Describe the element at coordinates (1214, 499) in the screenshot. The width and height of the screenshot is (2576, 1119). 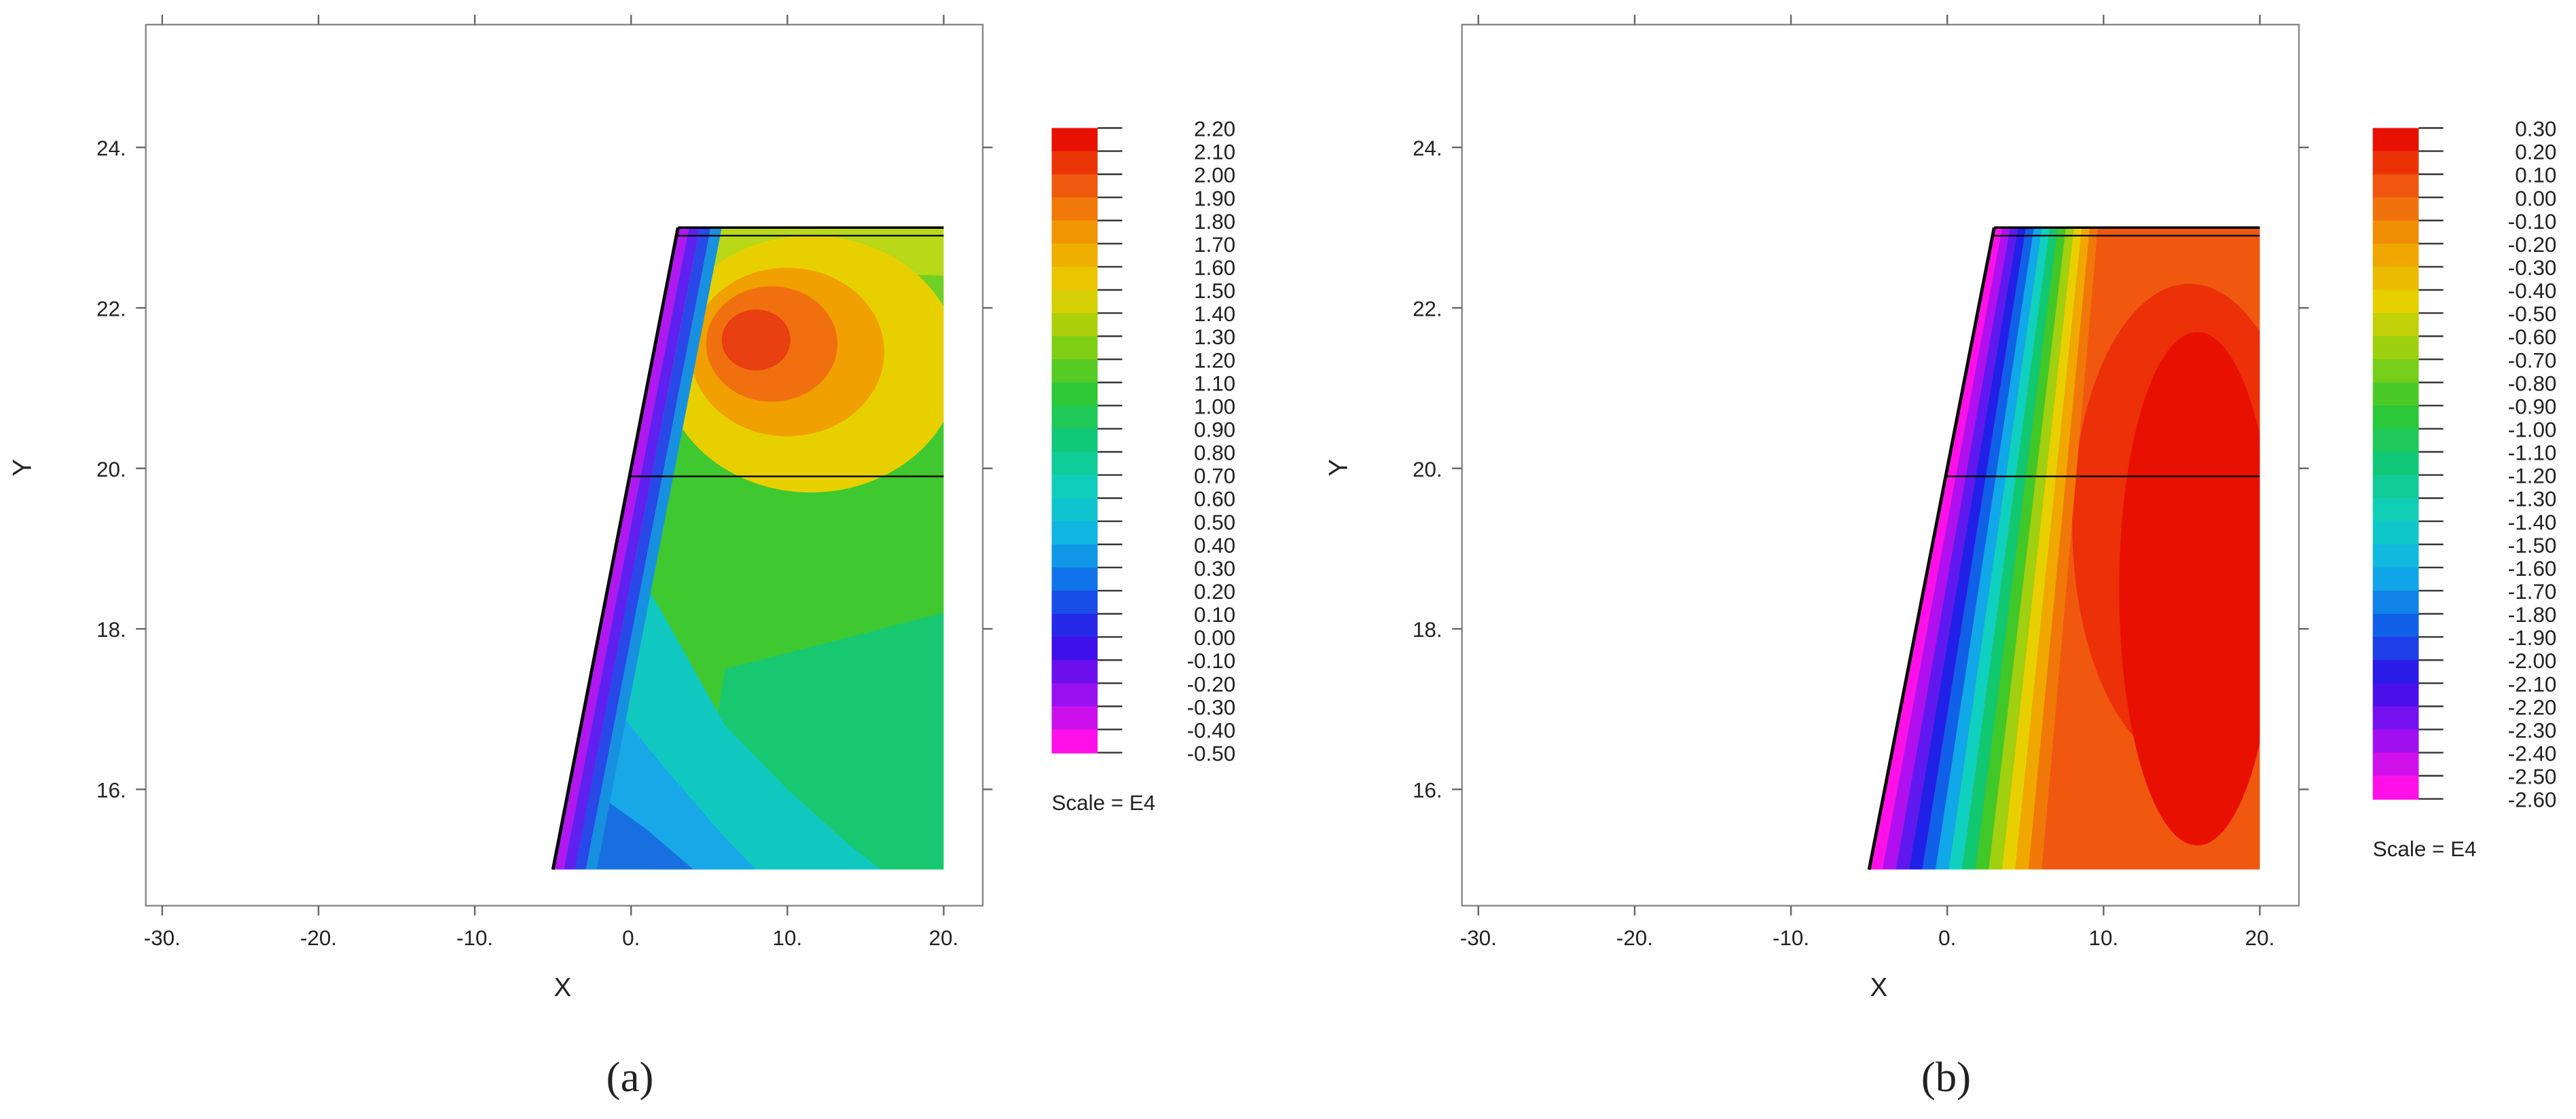
I see `colorbar-label: 0.60` at that location.